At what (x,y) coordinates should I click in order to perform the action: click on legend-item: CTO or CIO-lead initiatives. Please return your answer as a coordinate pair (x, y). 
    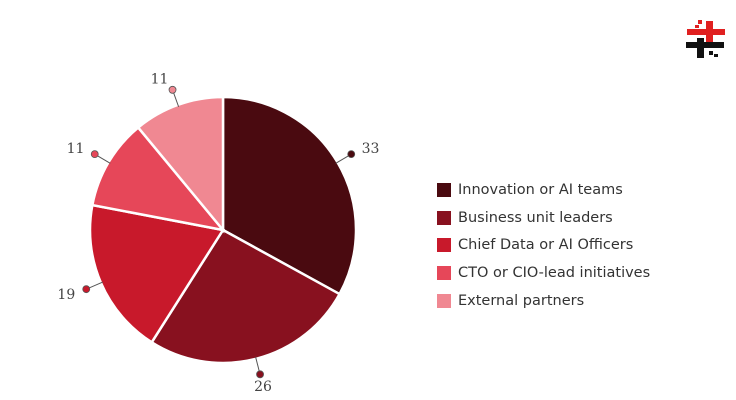
    Looking at the image, I should click on (543, 273).